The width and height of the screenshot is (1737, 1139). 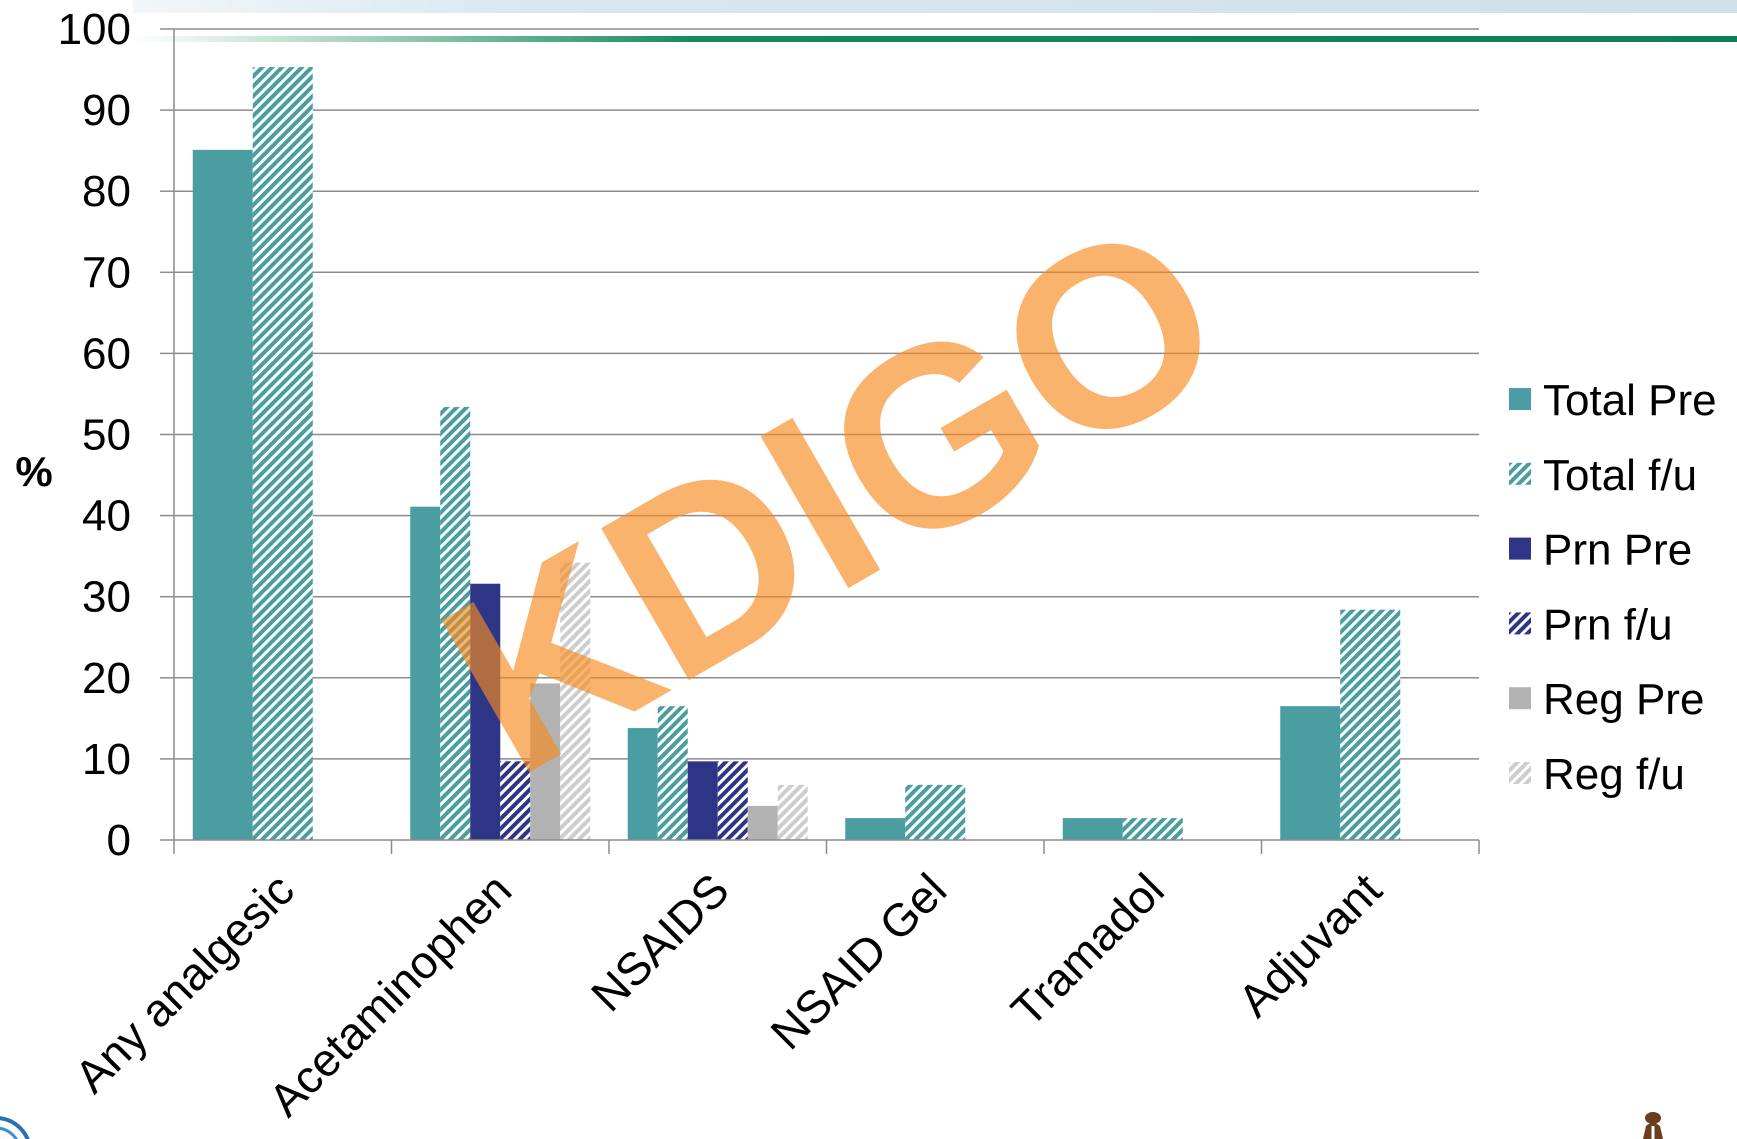 What do you see at coordinates (106, 759) in the screenshot?
I see `y-tick-label: 10` at bounding box center [106, 759].